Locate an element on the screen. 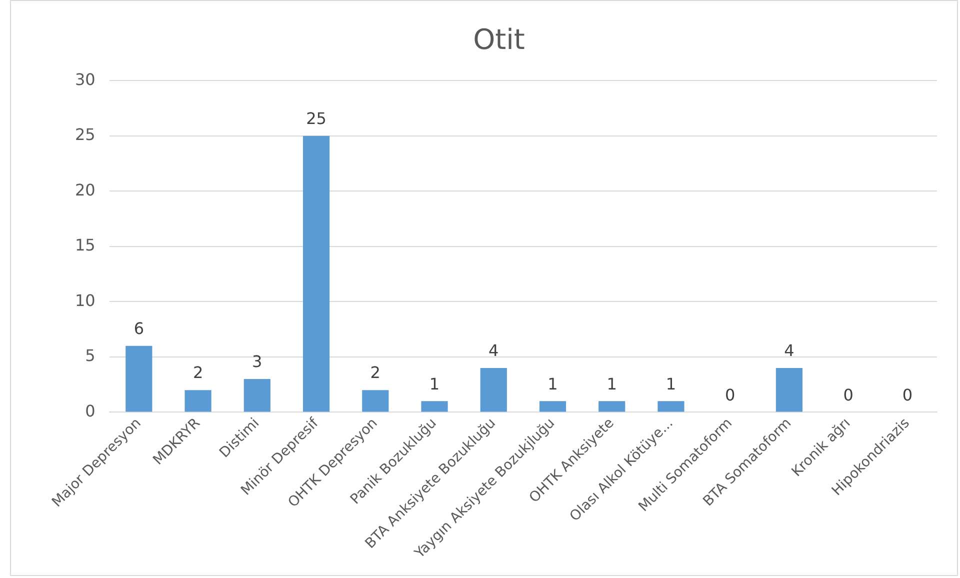 This screenshot has height=578, width=960. data-label: 3 is located at coordinates (257, 362).